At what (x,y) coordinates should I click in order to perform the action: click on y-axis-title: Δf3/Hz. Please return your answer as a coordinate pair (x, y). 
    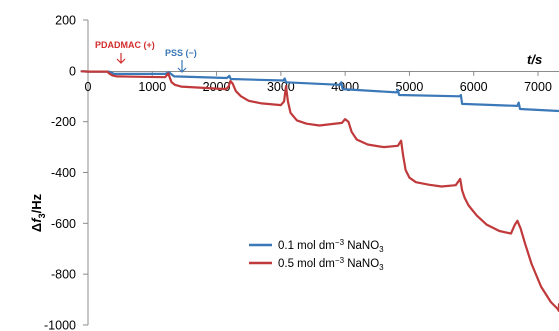
    Looking at the image, I should click on (38, 212).